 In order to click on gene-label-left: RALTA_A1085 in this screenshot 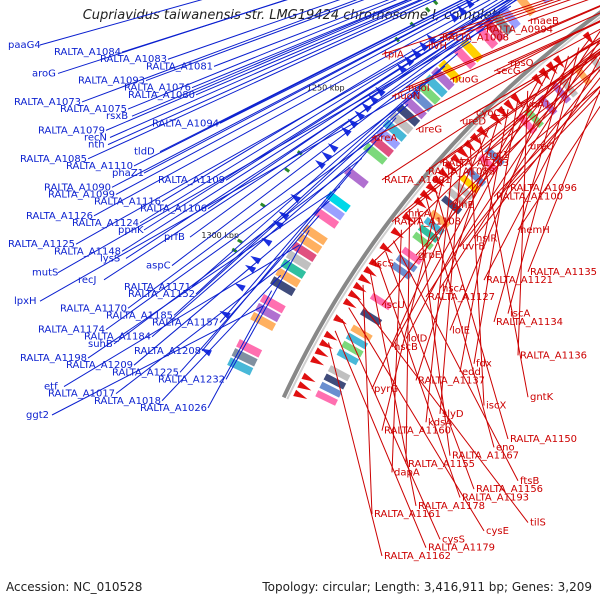, I will do `click(53, 159)`.